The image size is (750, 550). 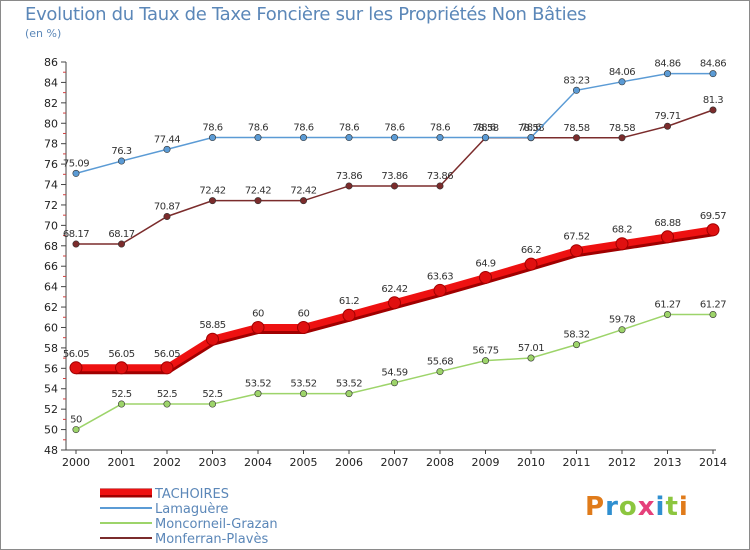 What do you see at coordinates (531, 462) in the screenshot?
I see `x-tick-label: 2010` at bounding box center [531, 462].